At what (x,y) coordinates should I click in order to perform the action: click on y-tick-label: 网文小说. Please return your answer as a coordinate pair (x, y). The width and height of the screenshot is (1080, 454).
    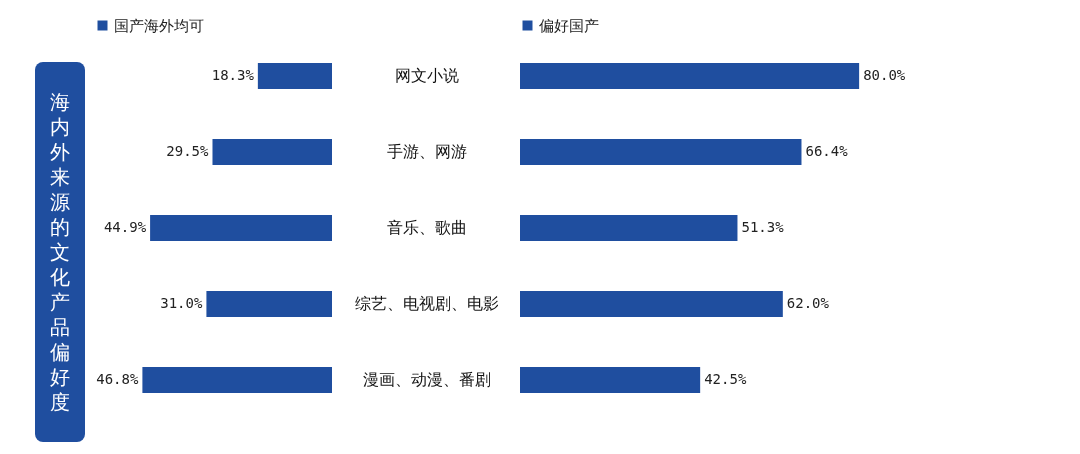
    Looking at the image, I should click on (426, 75).